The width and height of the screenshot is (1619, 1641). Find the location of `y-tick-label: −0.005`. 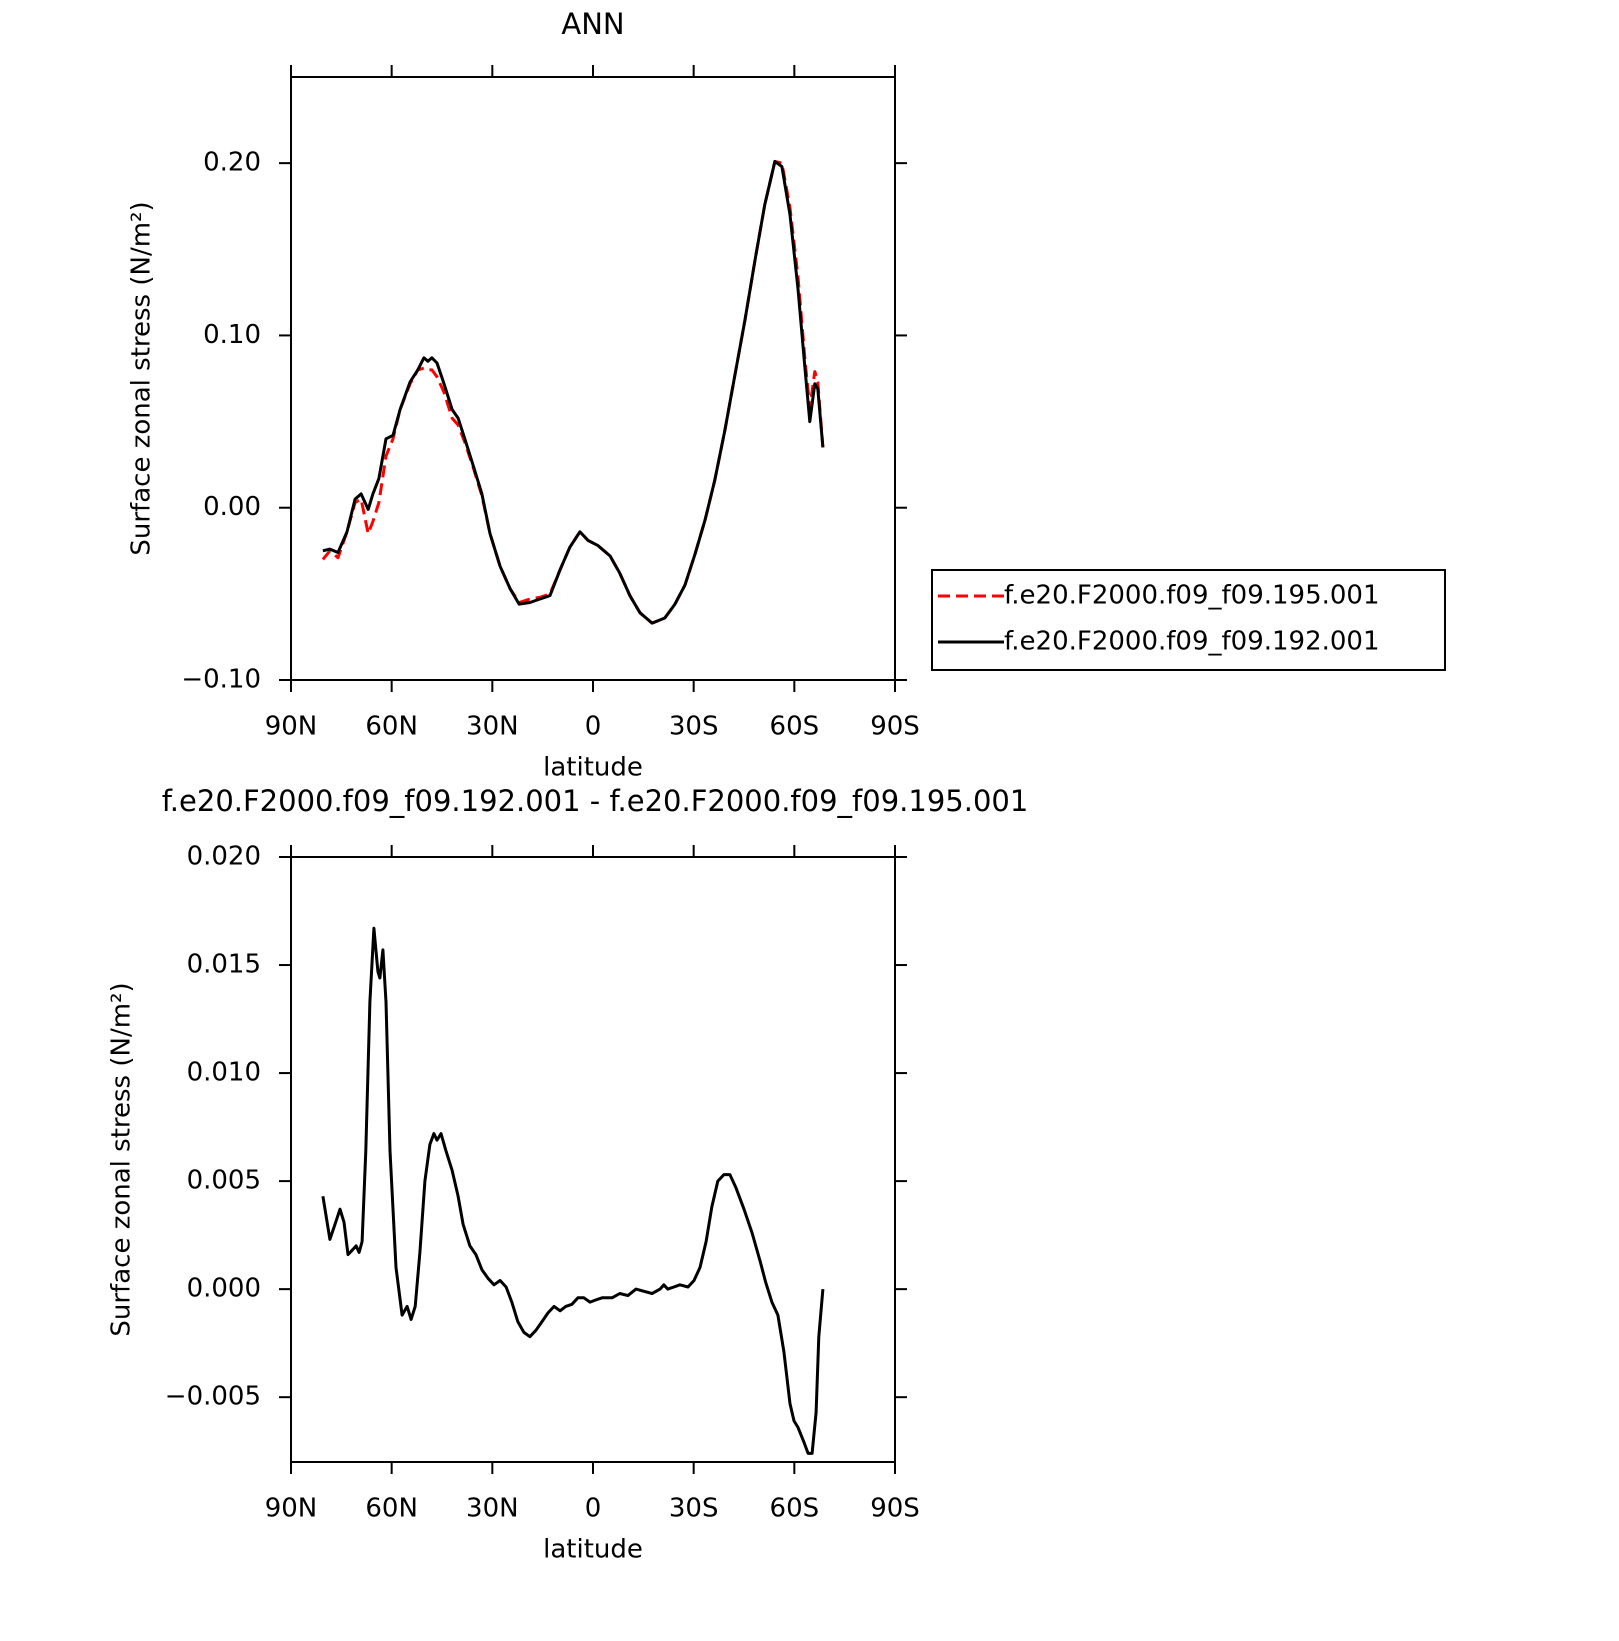

y-tick-label: −0.005 is located at coordinates (213, 1397).